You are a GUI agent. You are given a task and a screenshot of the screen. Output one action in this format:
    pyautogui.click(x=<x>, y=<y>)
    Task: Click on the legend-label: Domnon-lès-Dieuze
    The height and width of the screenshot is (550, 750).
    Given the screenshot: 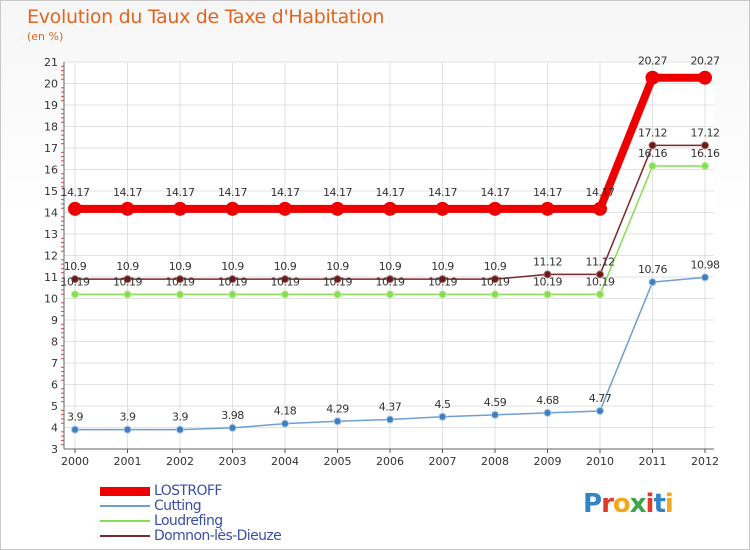 What is the action you would take?
    pyautogui.click(x=218, y=536)
    